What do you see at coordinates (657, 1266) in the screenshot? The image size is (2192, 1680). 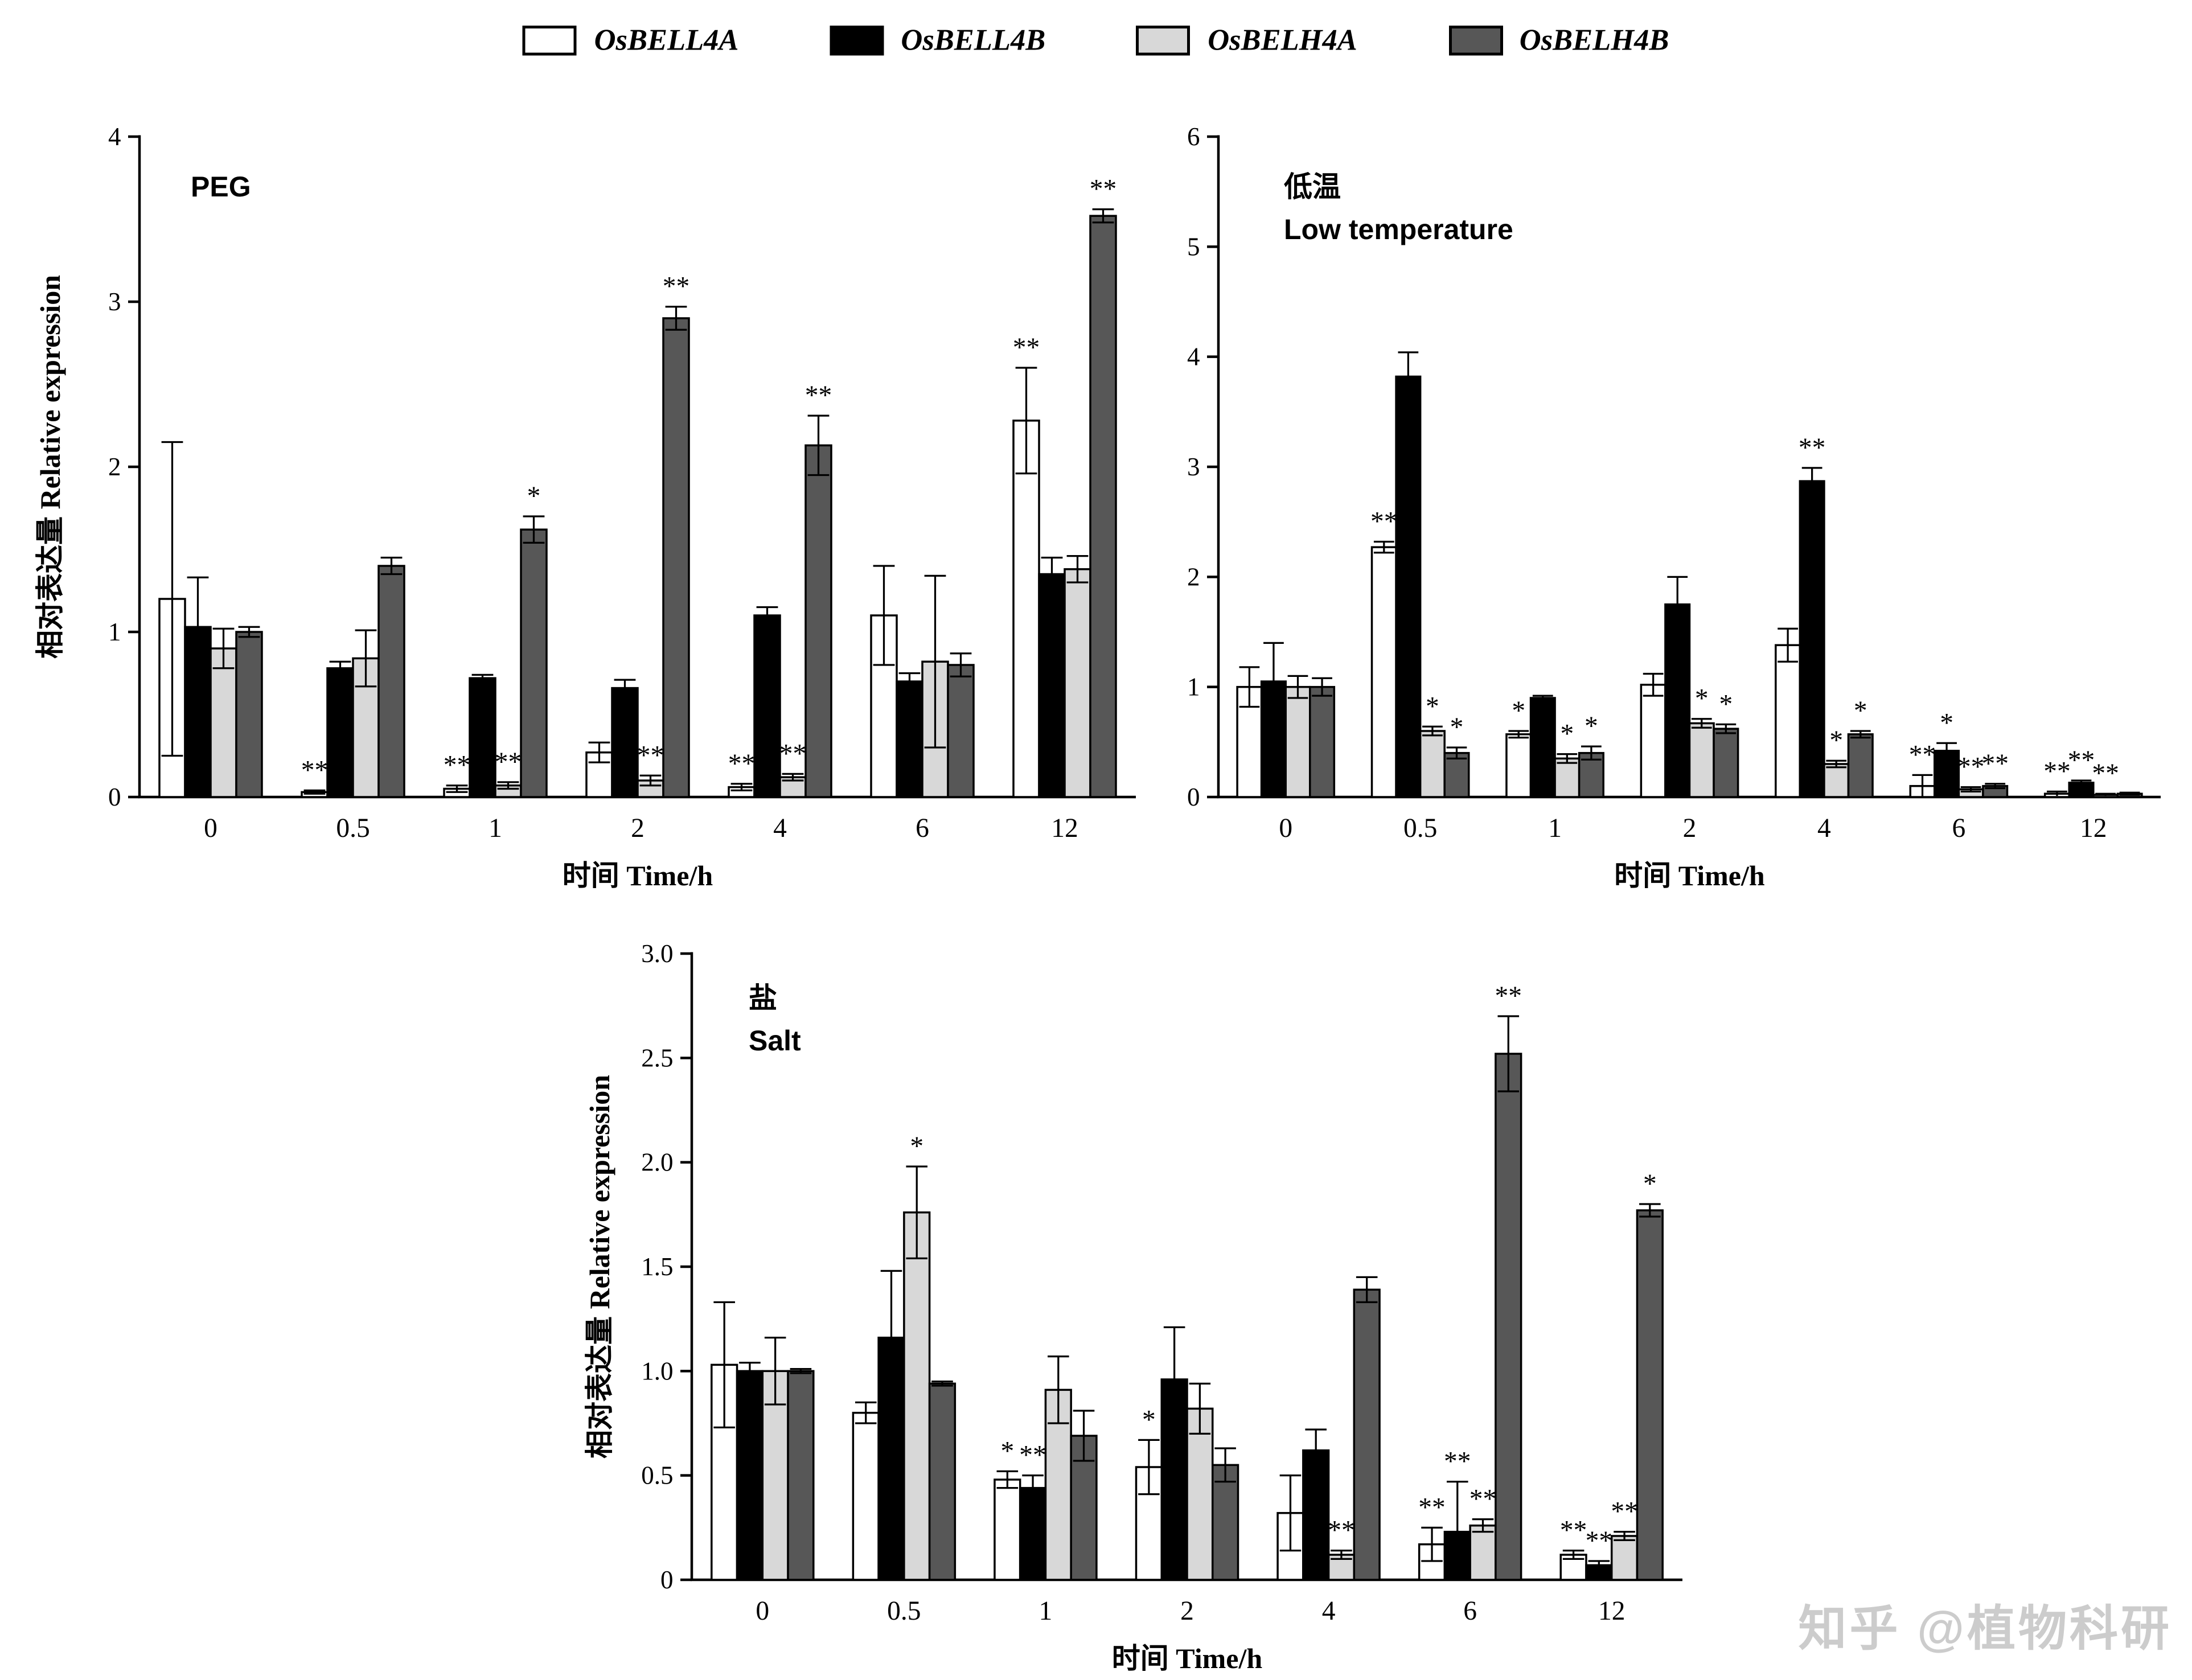 I see `svg-text: 1.5` at bounding box center [657, 1266].